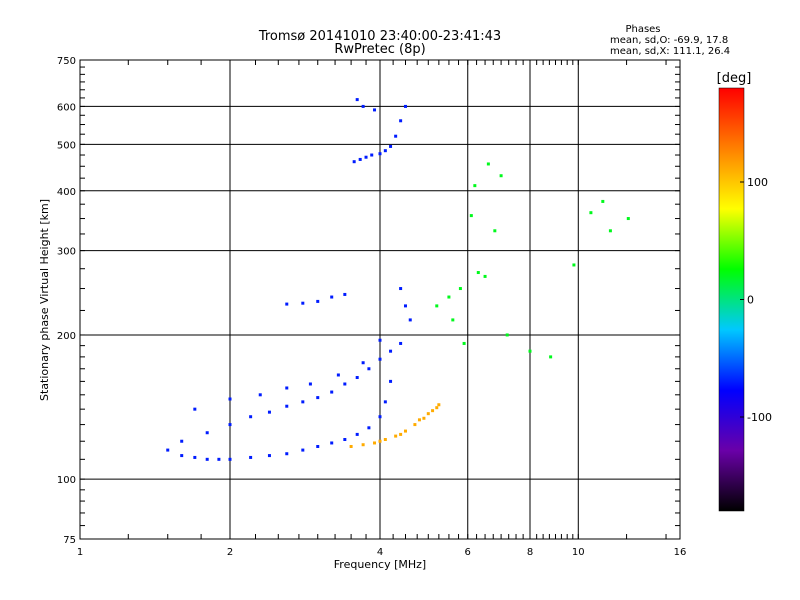 This screenshot has height=600, width=800. I want to click on stats-line-o: mean, sd,O: -69.9, 17.8, so click(669, 40).